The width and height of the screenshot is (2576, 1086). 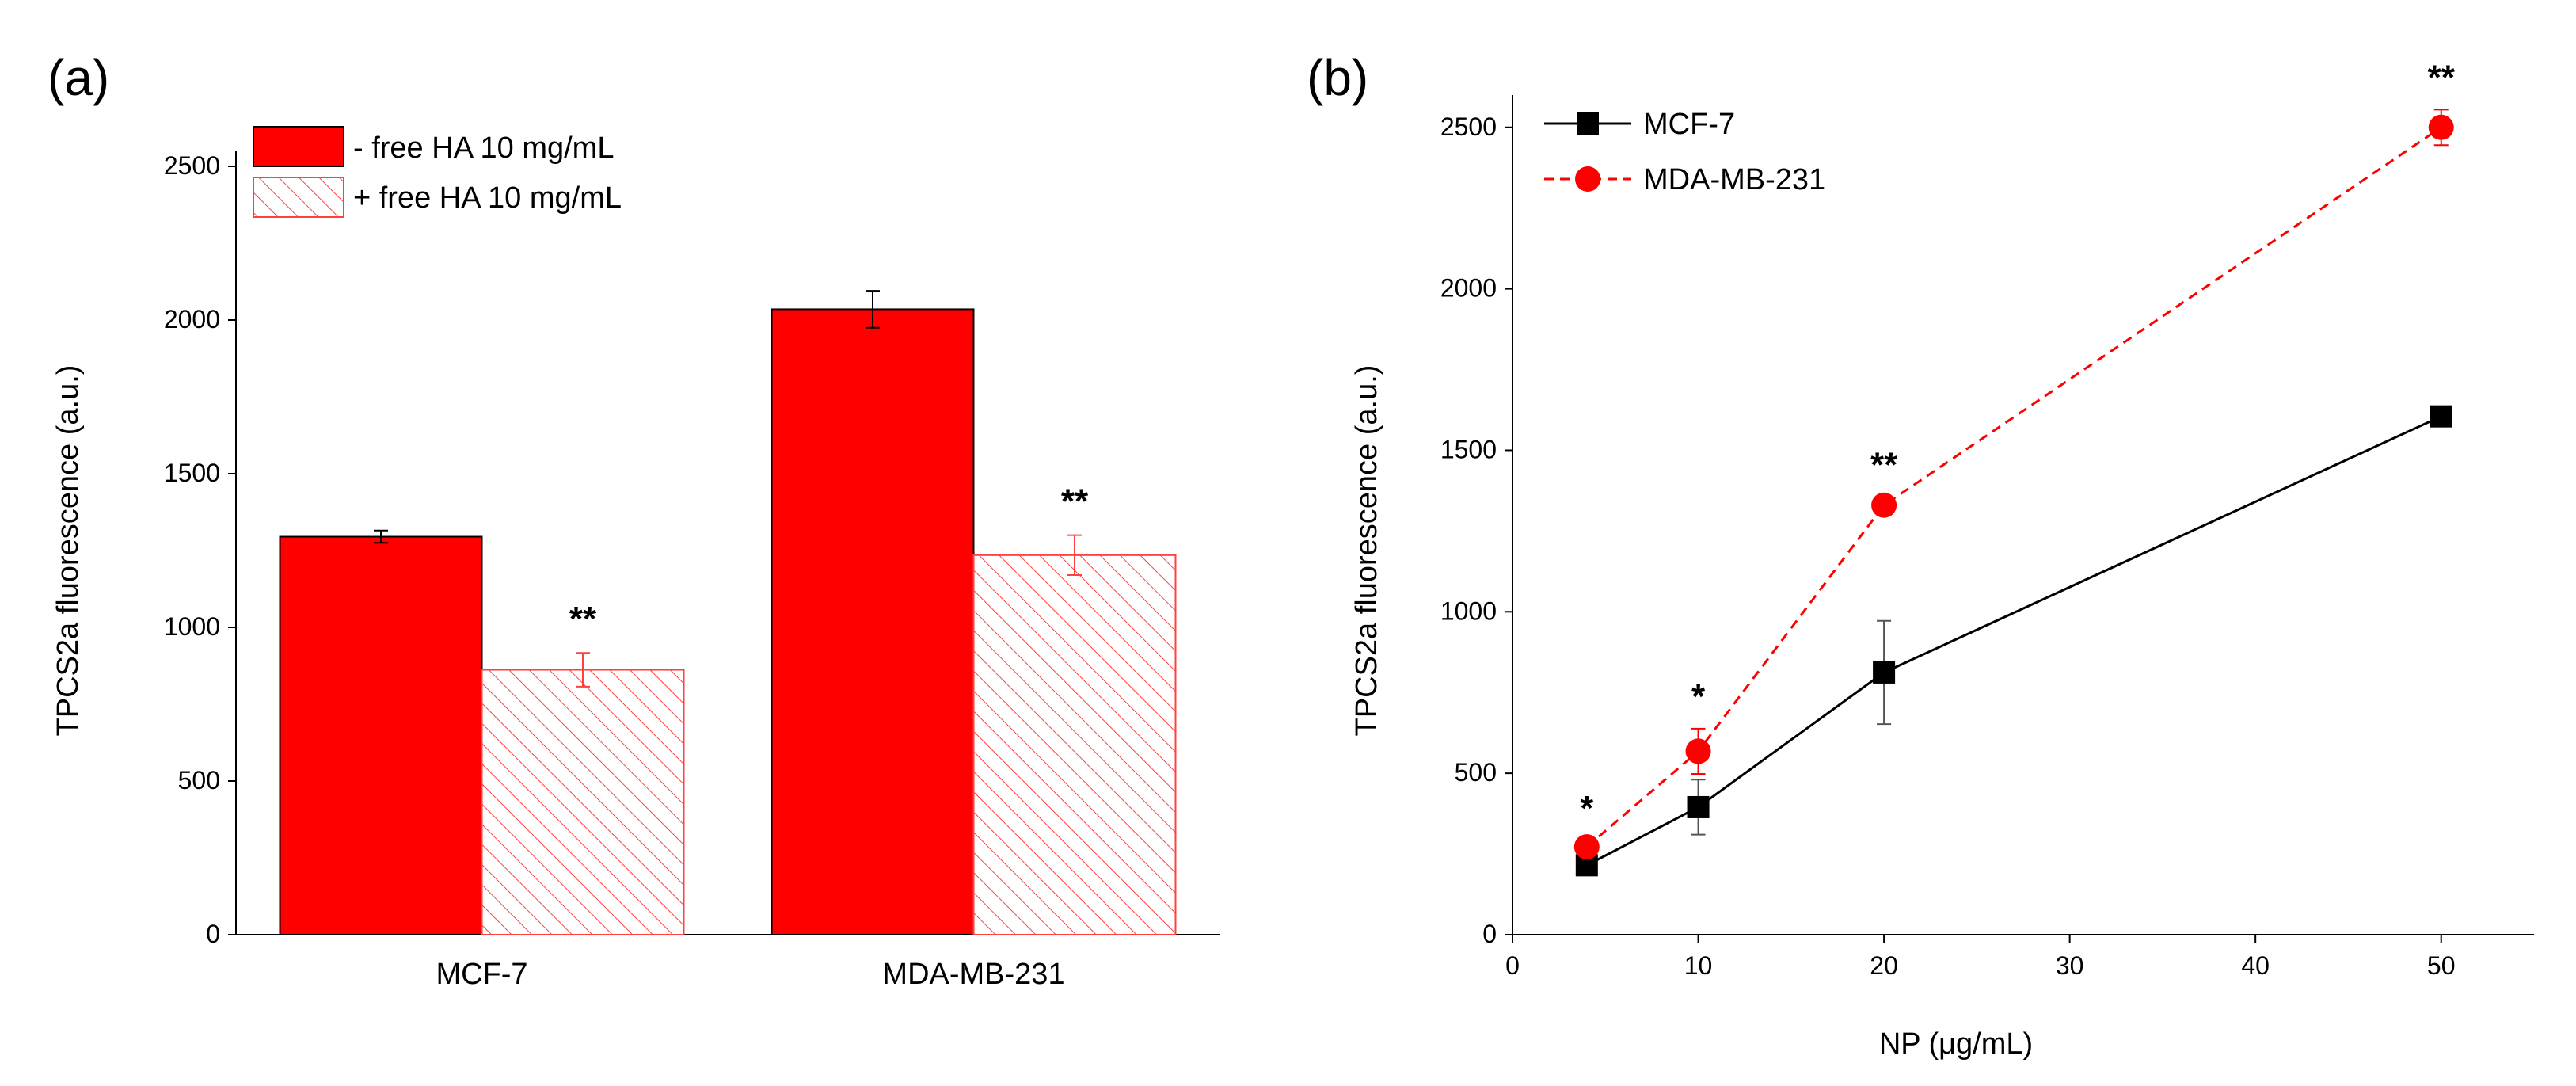 What do you see at coordinates (483, 148) in the screenshot?
I see `legend-label-minus-free-ha: - free HA 10 mg/mL` at bounding box center [483, 148].